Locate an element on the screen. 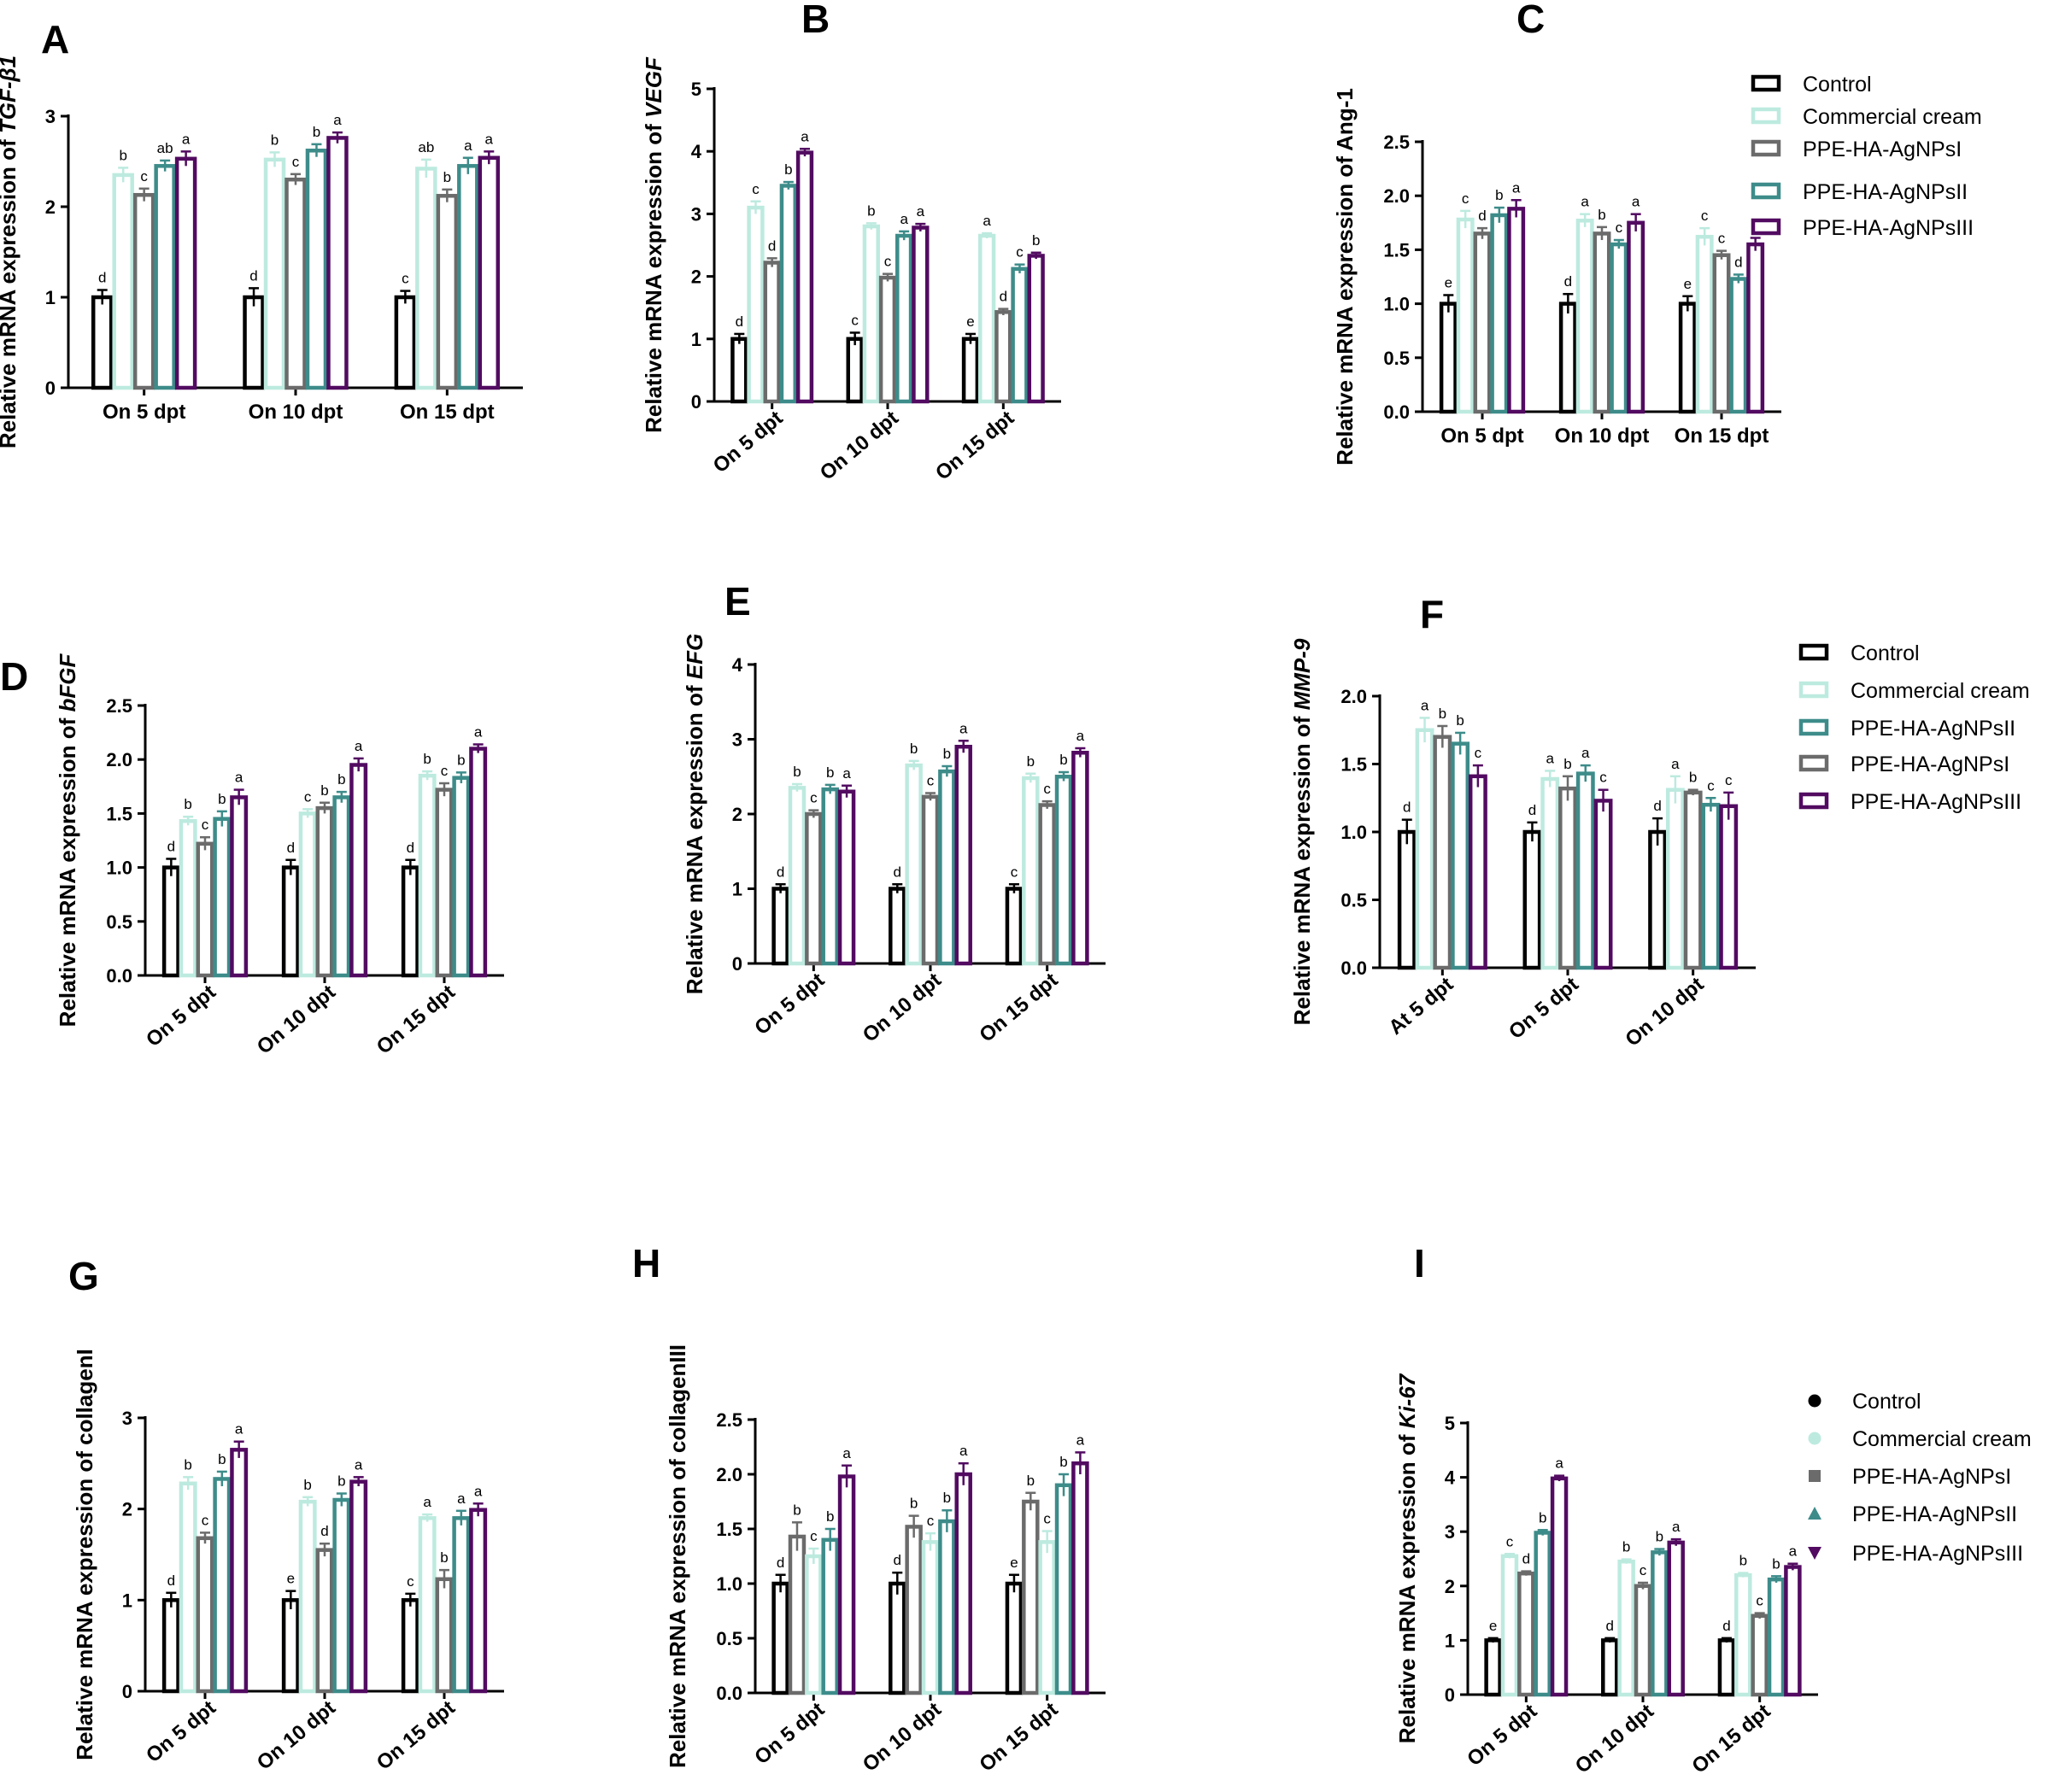 The width and height of the screenshot is (2059, 1792). legend-label: PPE-HA-AgNPsII is located at coordinates (1885, 192).